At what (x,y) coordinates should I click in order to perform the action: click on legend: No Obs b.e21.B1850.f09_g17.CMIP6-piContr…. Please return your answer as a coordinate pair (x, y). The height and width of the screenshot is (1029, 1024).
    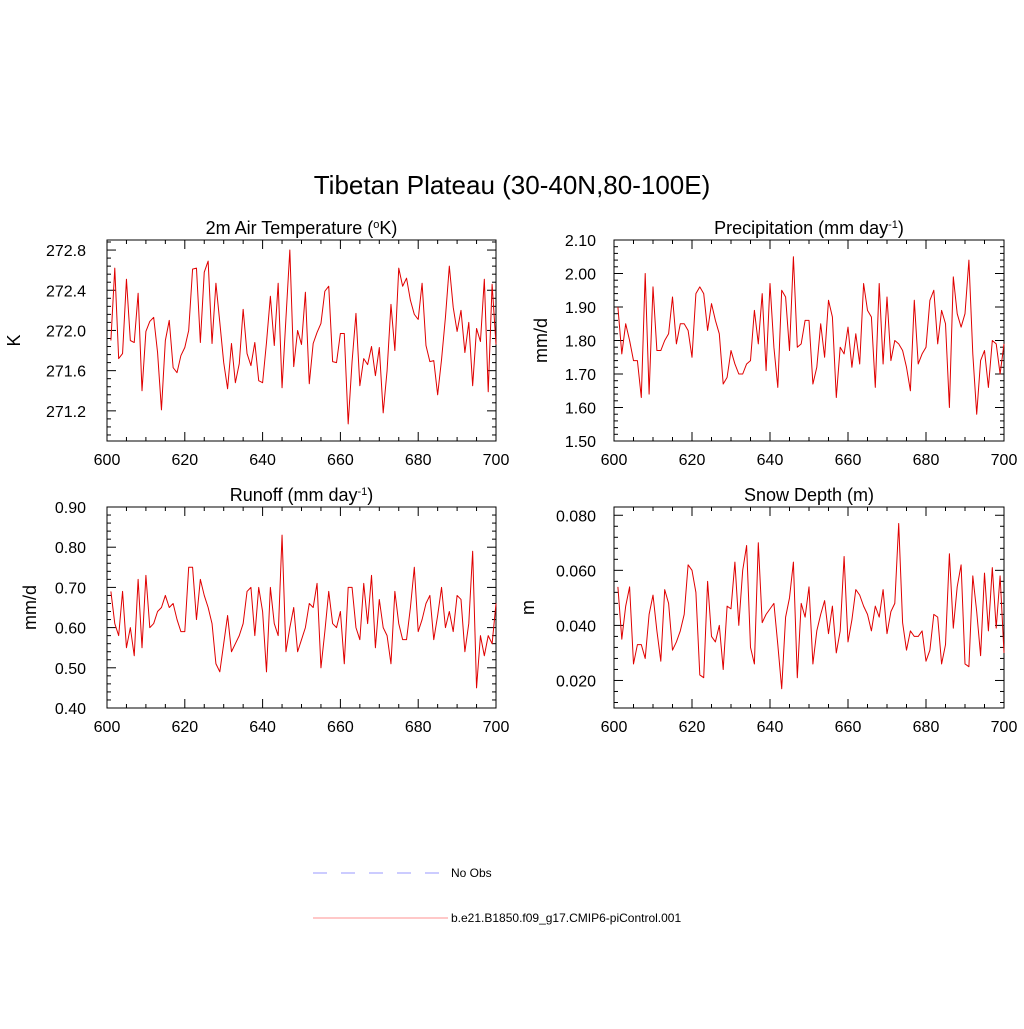
    Looking at the image, I should click on (497, 895).